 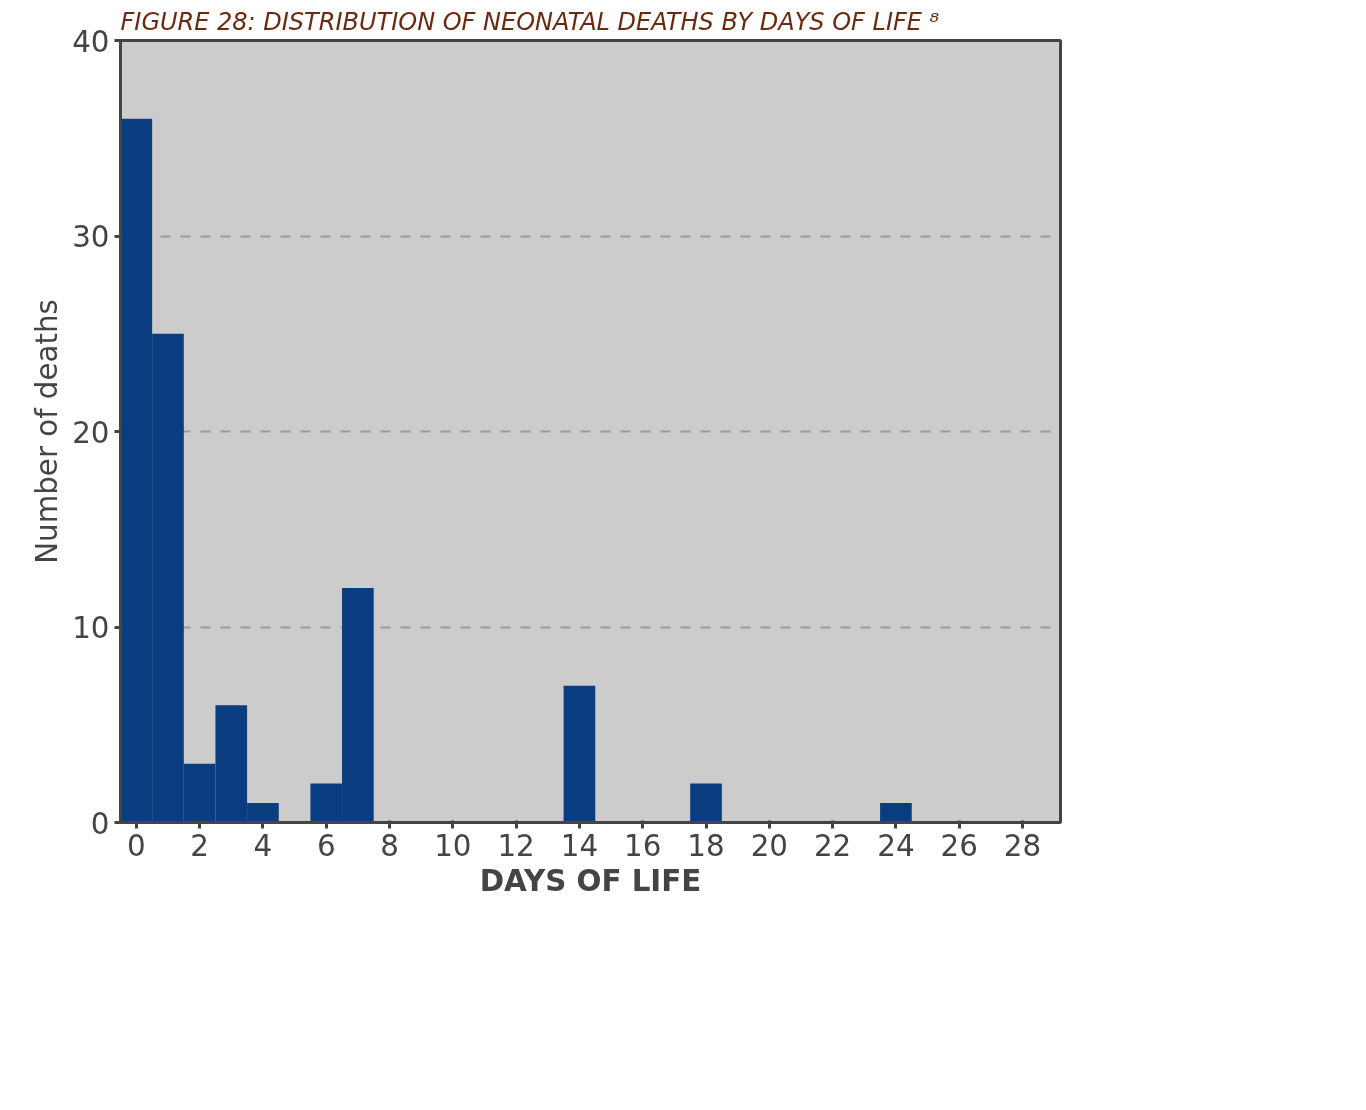 I want to click on x-tick-label: 16, so click(x=643, y=845).